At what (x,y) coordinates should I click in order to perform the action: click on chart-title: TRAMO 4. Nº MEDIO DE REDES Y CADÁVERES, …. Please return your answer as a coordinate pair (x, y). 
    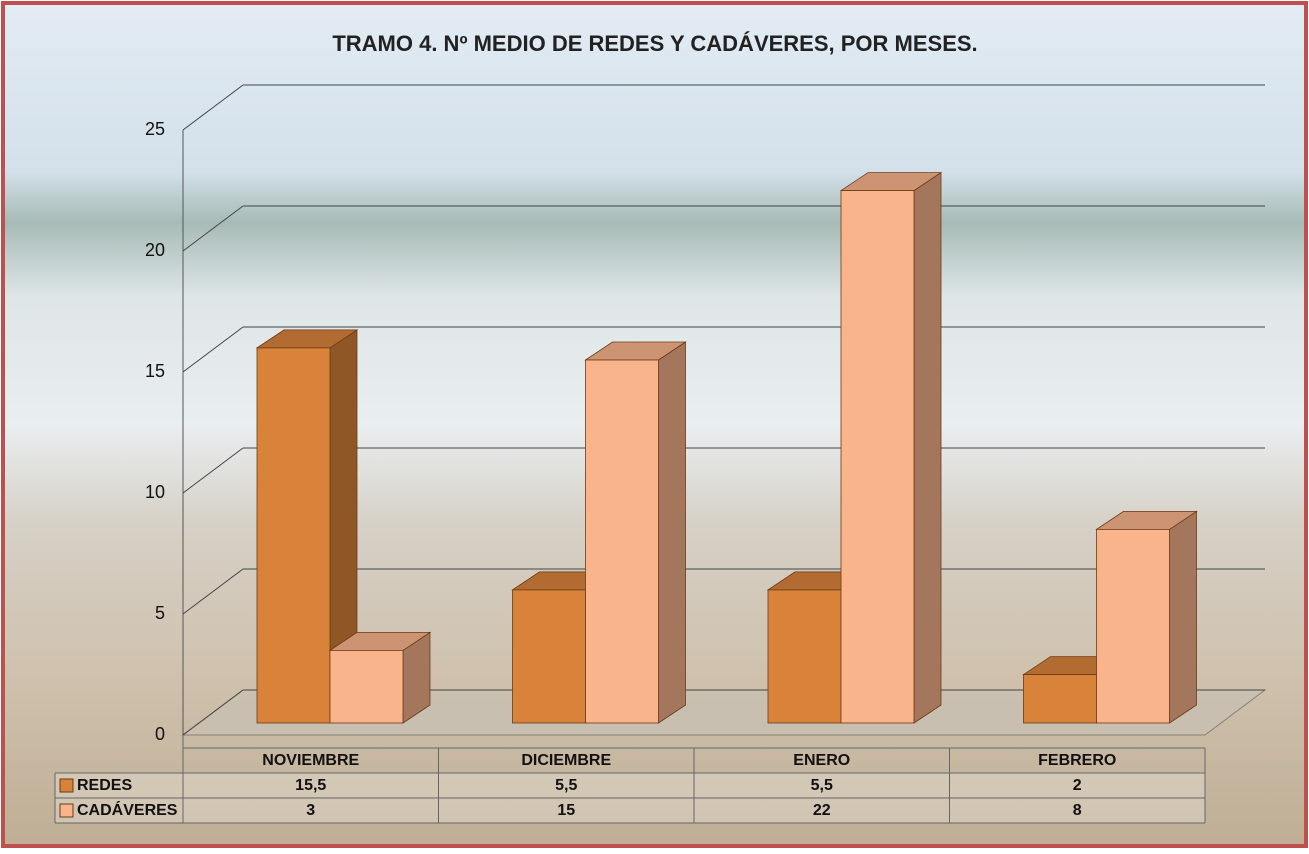
    Looking at the image, I should click on (654, 43).